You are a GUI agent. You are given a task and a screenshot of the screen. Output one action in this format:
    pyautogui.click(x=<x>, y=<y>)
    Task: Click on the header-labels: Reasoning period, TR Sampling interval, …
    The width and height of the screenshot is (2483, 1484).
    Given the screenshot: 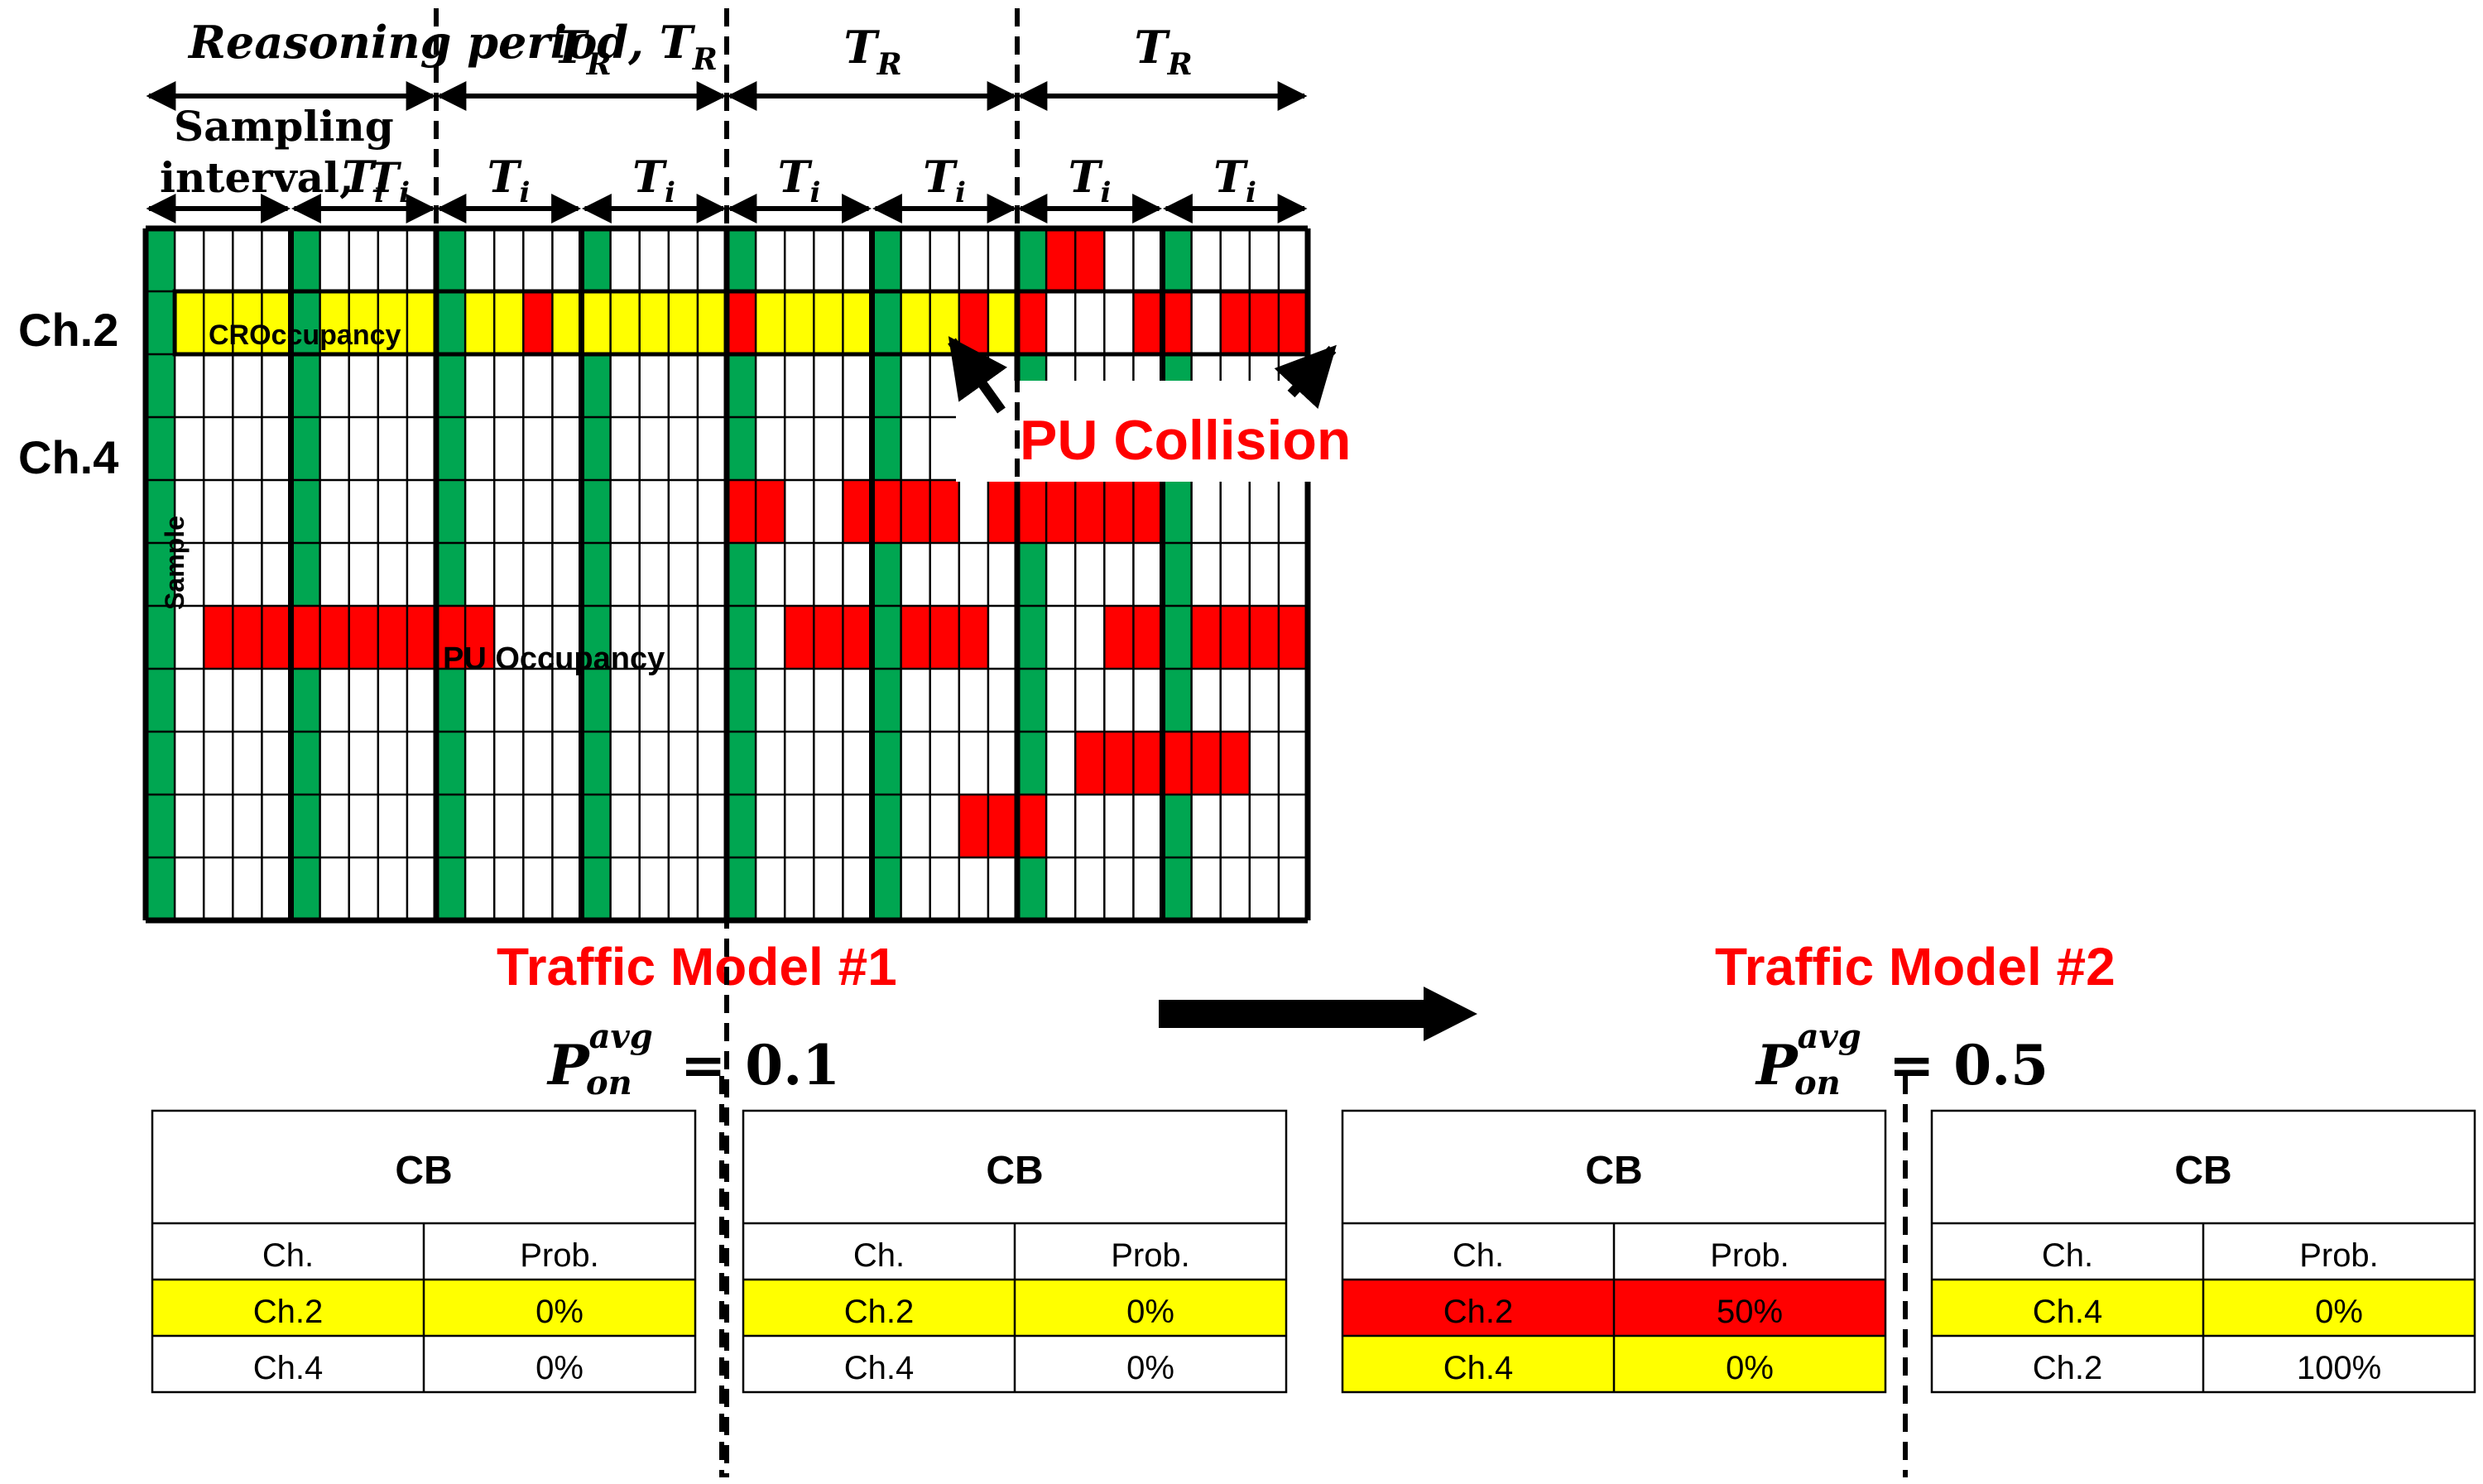 What is the action you would take?
    pyautogui.click(x=708, y=112)
    